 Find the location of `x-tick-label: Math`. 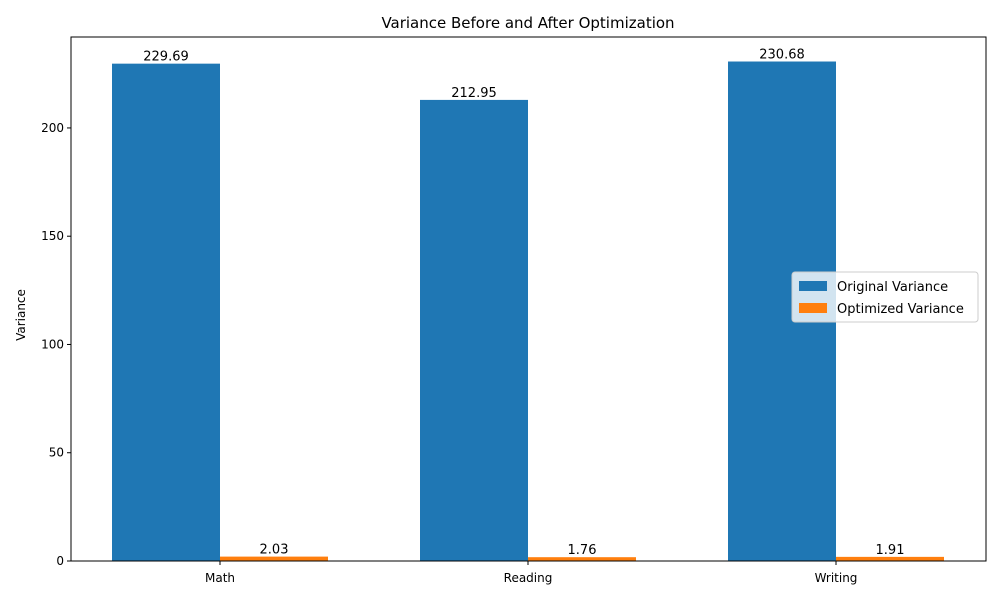

x-tick-label: Math is located at coordinates (220, 578).